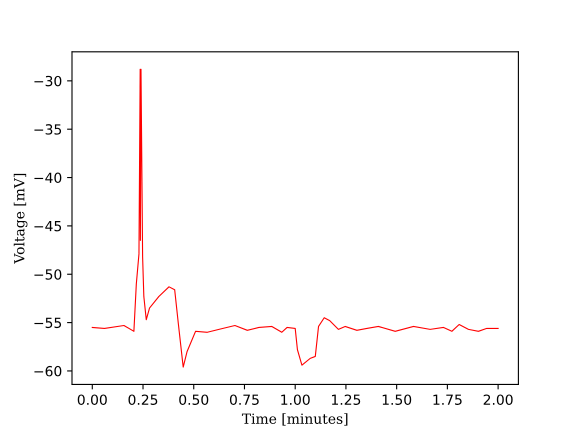  What do you see at coordinates (498, 399) in the screenshot?
I see `x-tick-label: 2.00` at bounding box center [498, 399].